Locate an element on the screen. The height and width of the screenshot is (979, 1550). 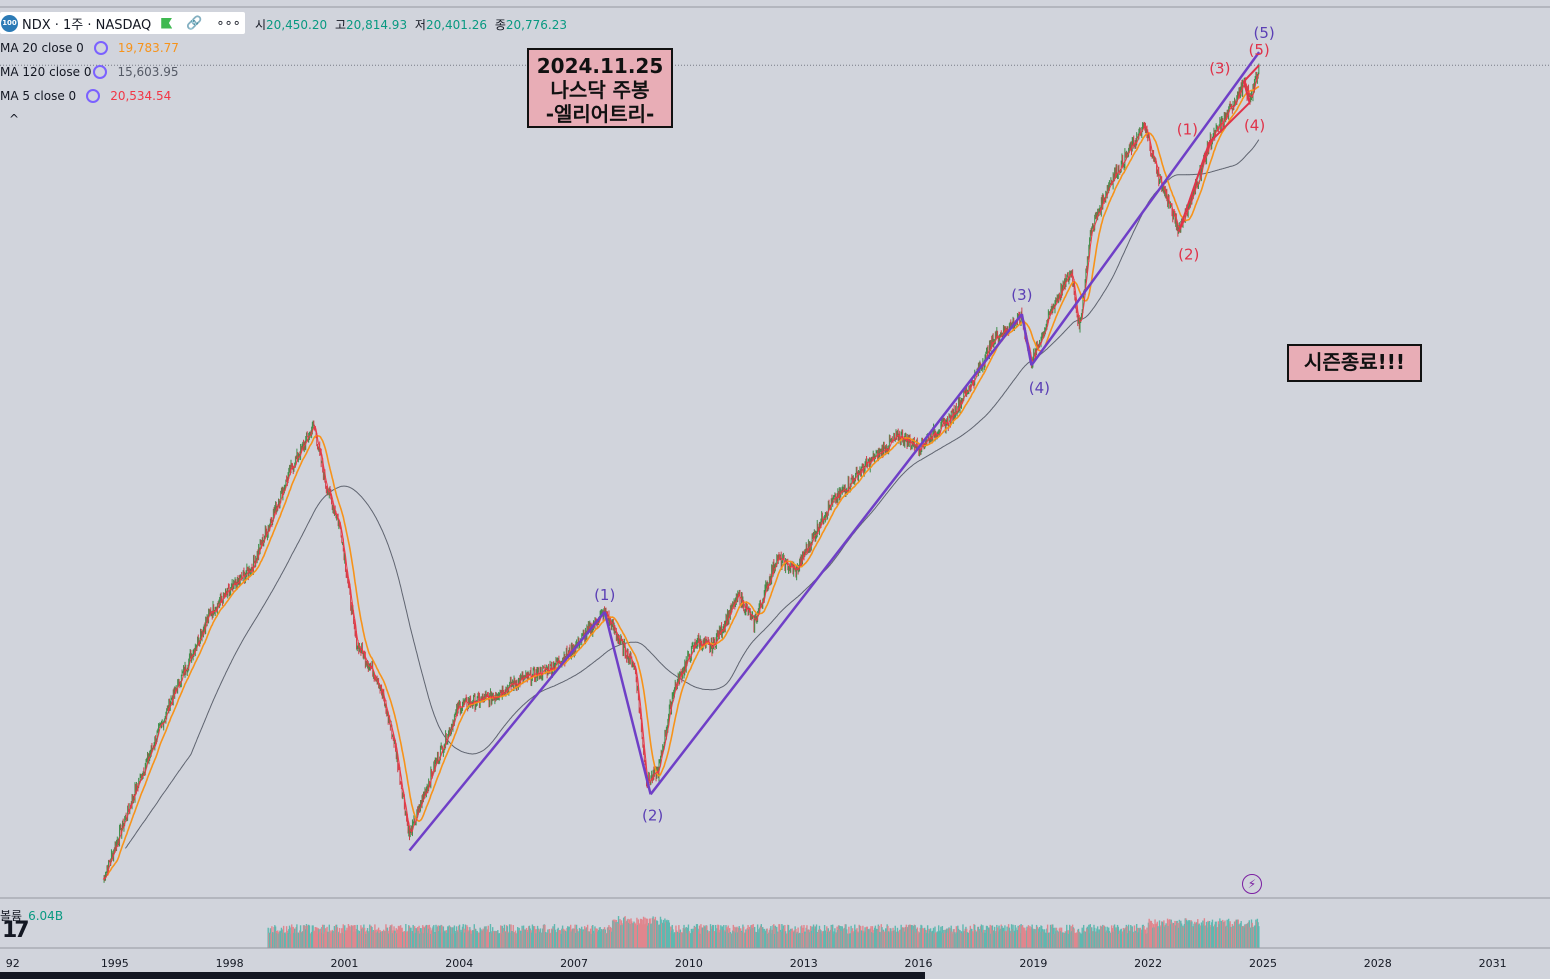
high-label: 고 is located at coordinates (340, 25).